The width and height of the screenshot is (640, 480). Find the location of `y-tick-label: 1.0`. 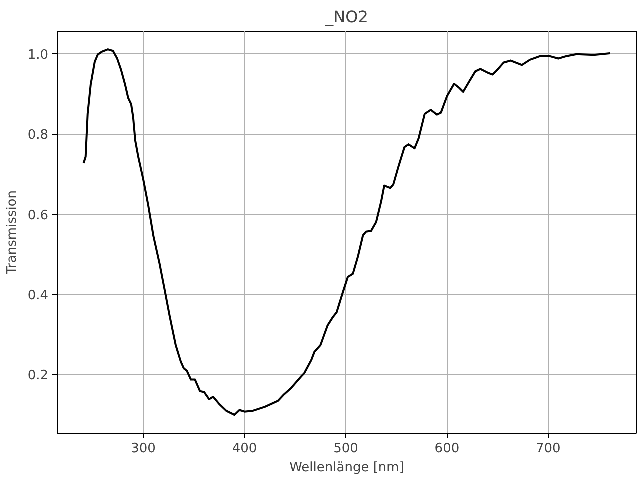

y-tick-label: 1.0 is located at coordinates (38, 55).